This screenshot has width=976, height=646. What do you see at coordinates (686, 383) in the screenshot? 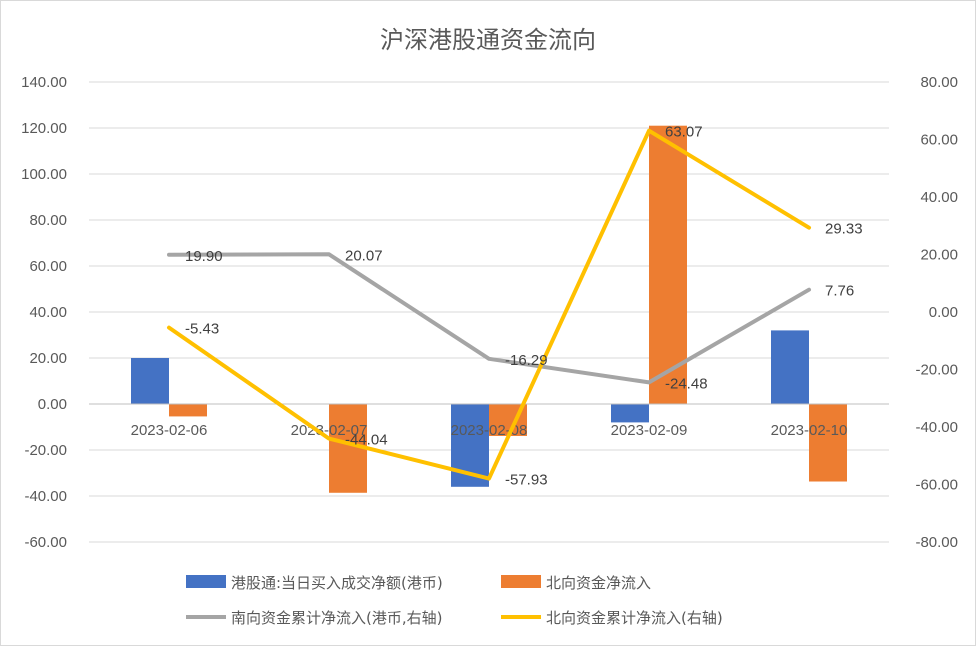
I see `data-label: -24.48` at bounding box center [686, 383].